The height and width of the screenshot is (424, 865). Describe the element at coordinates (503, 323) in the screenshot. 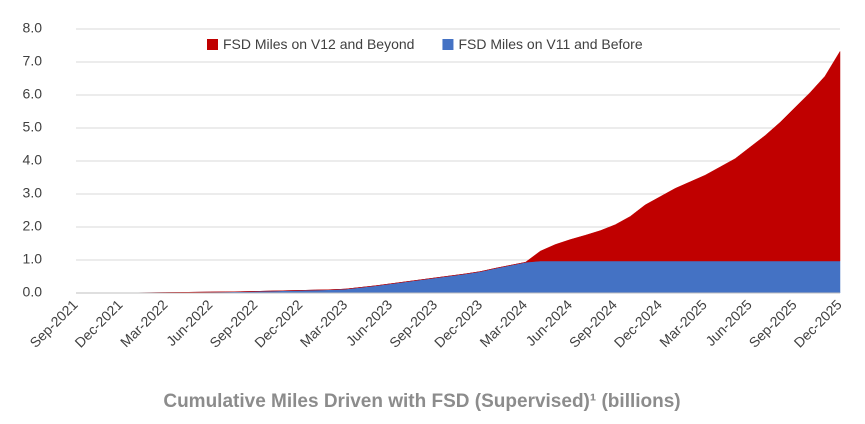

I see `x-tick-label: Mar-2024` at that location.